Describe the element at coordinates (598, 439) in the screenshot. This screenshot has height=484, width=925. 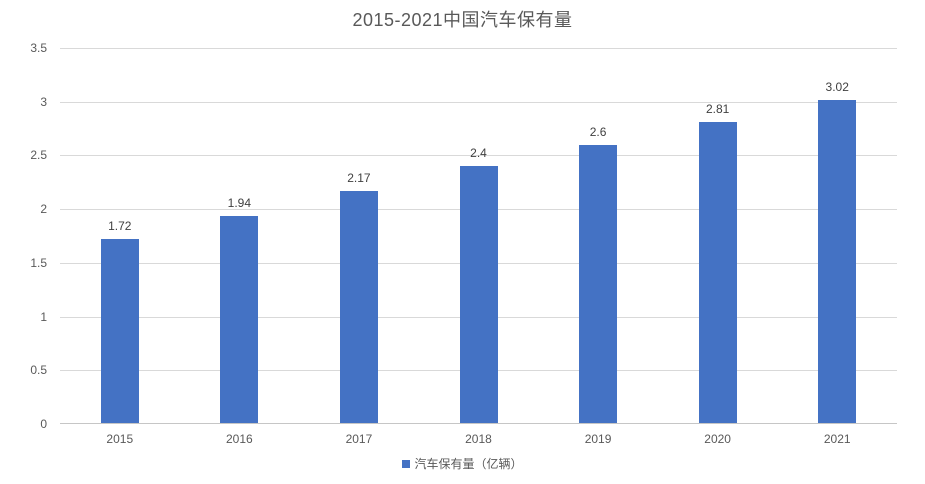
I see `x-axis-tick-label: 2019` at that location.